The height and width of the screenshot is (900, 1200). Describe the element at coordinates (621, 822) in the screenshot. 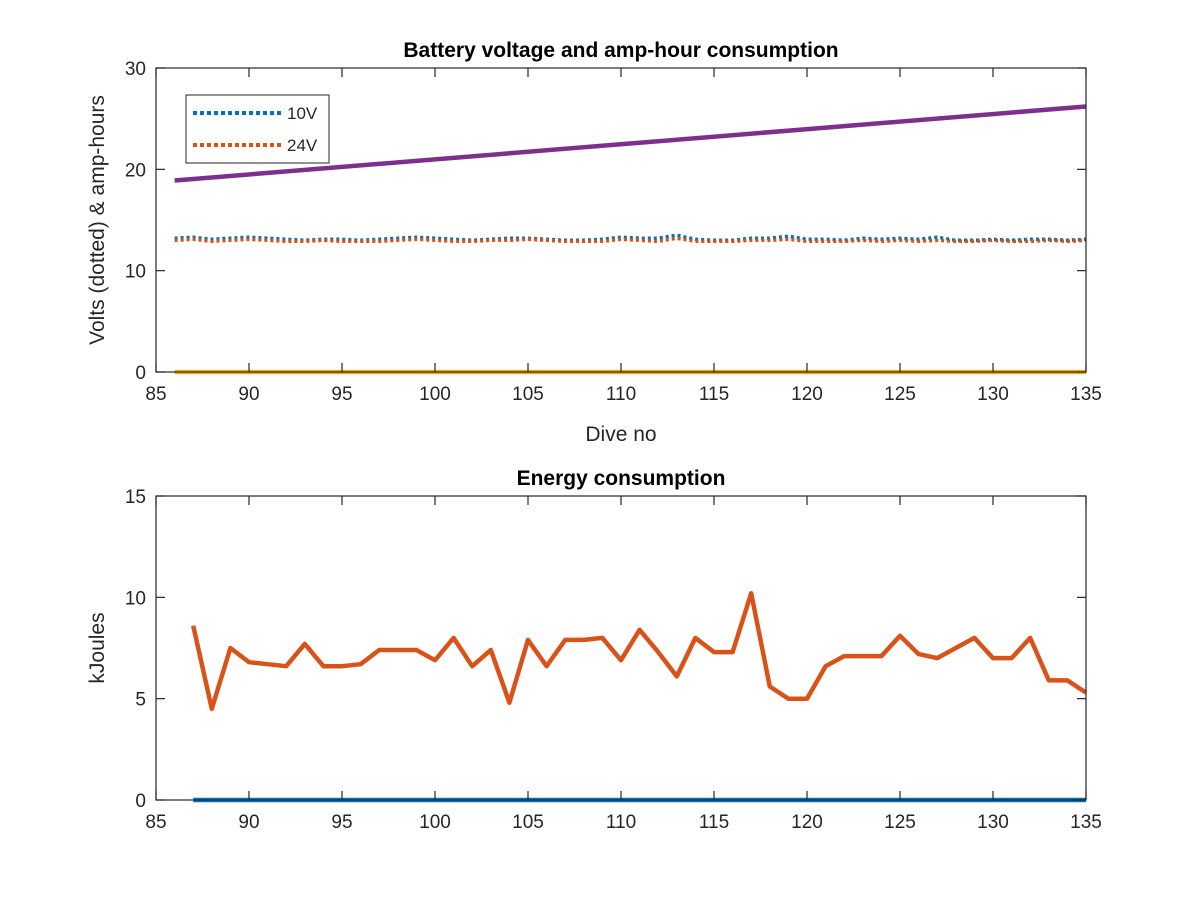

I see `energy-chart-x-tick-label: 110` at that location.